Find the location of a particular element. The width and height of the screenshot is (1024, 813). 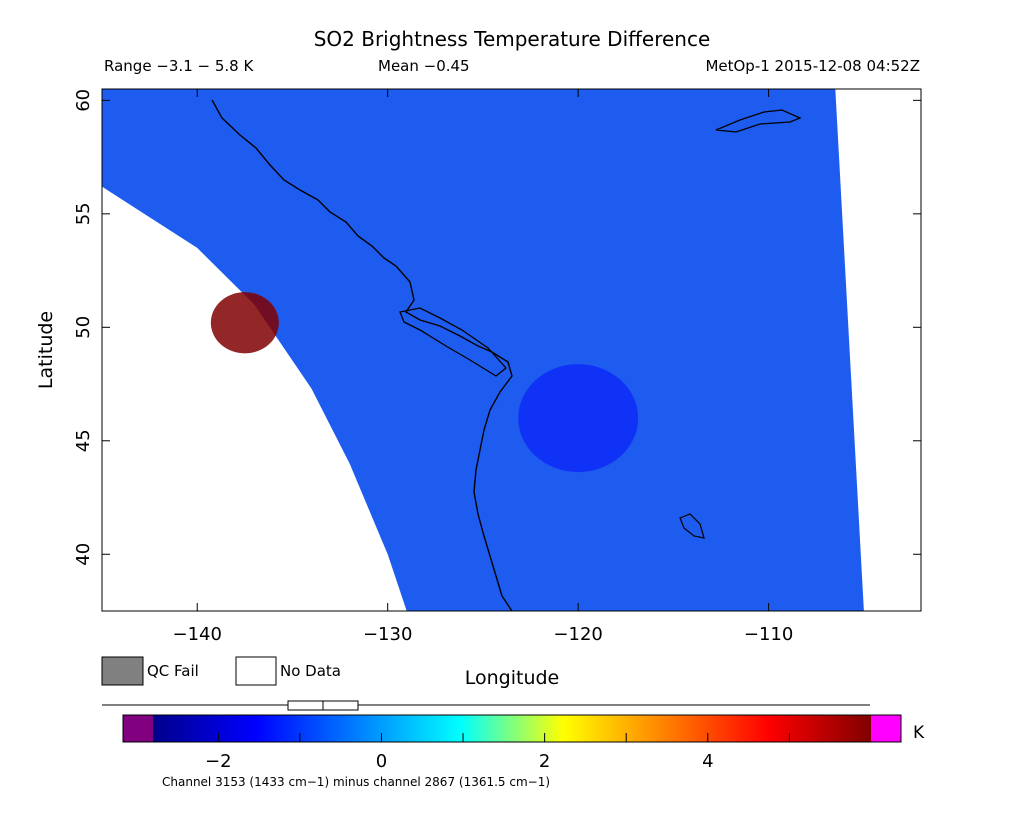

lake-small is located at coordinates (692, 526).